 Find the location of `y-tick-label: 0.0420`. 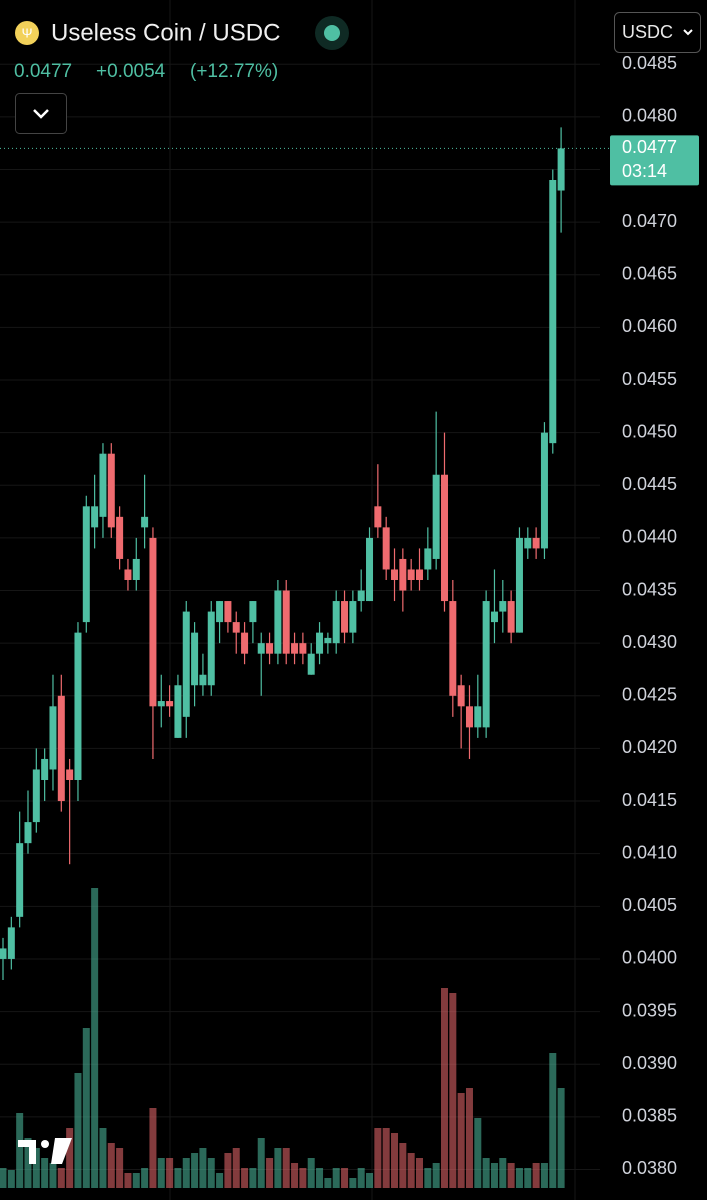

y-tick-label: 0.0420 is located at coordinates (649, 747).